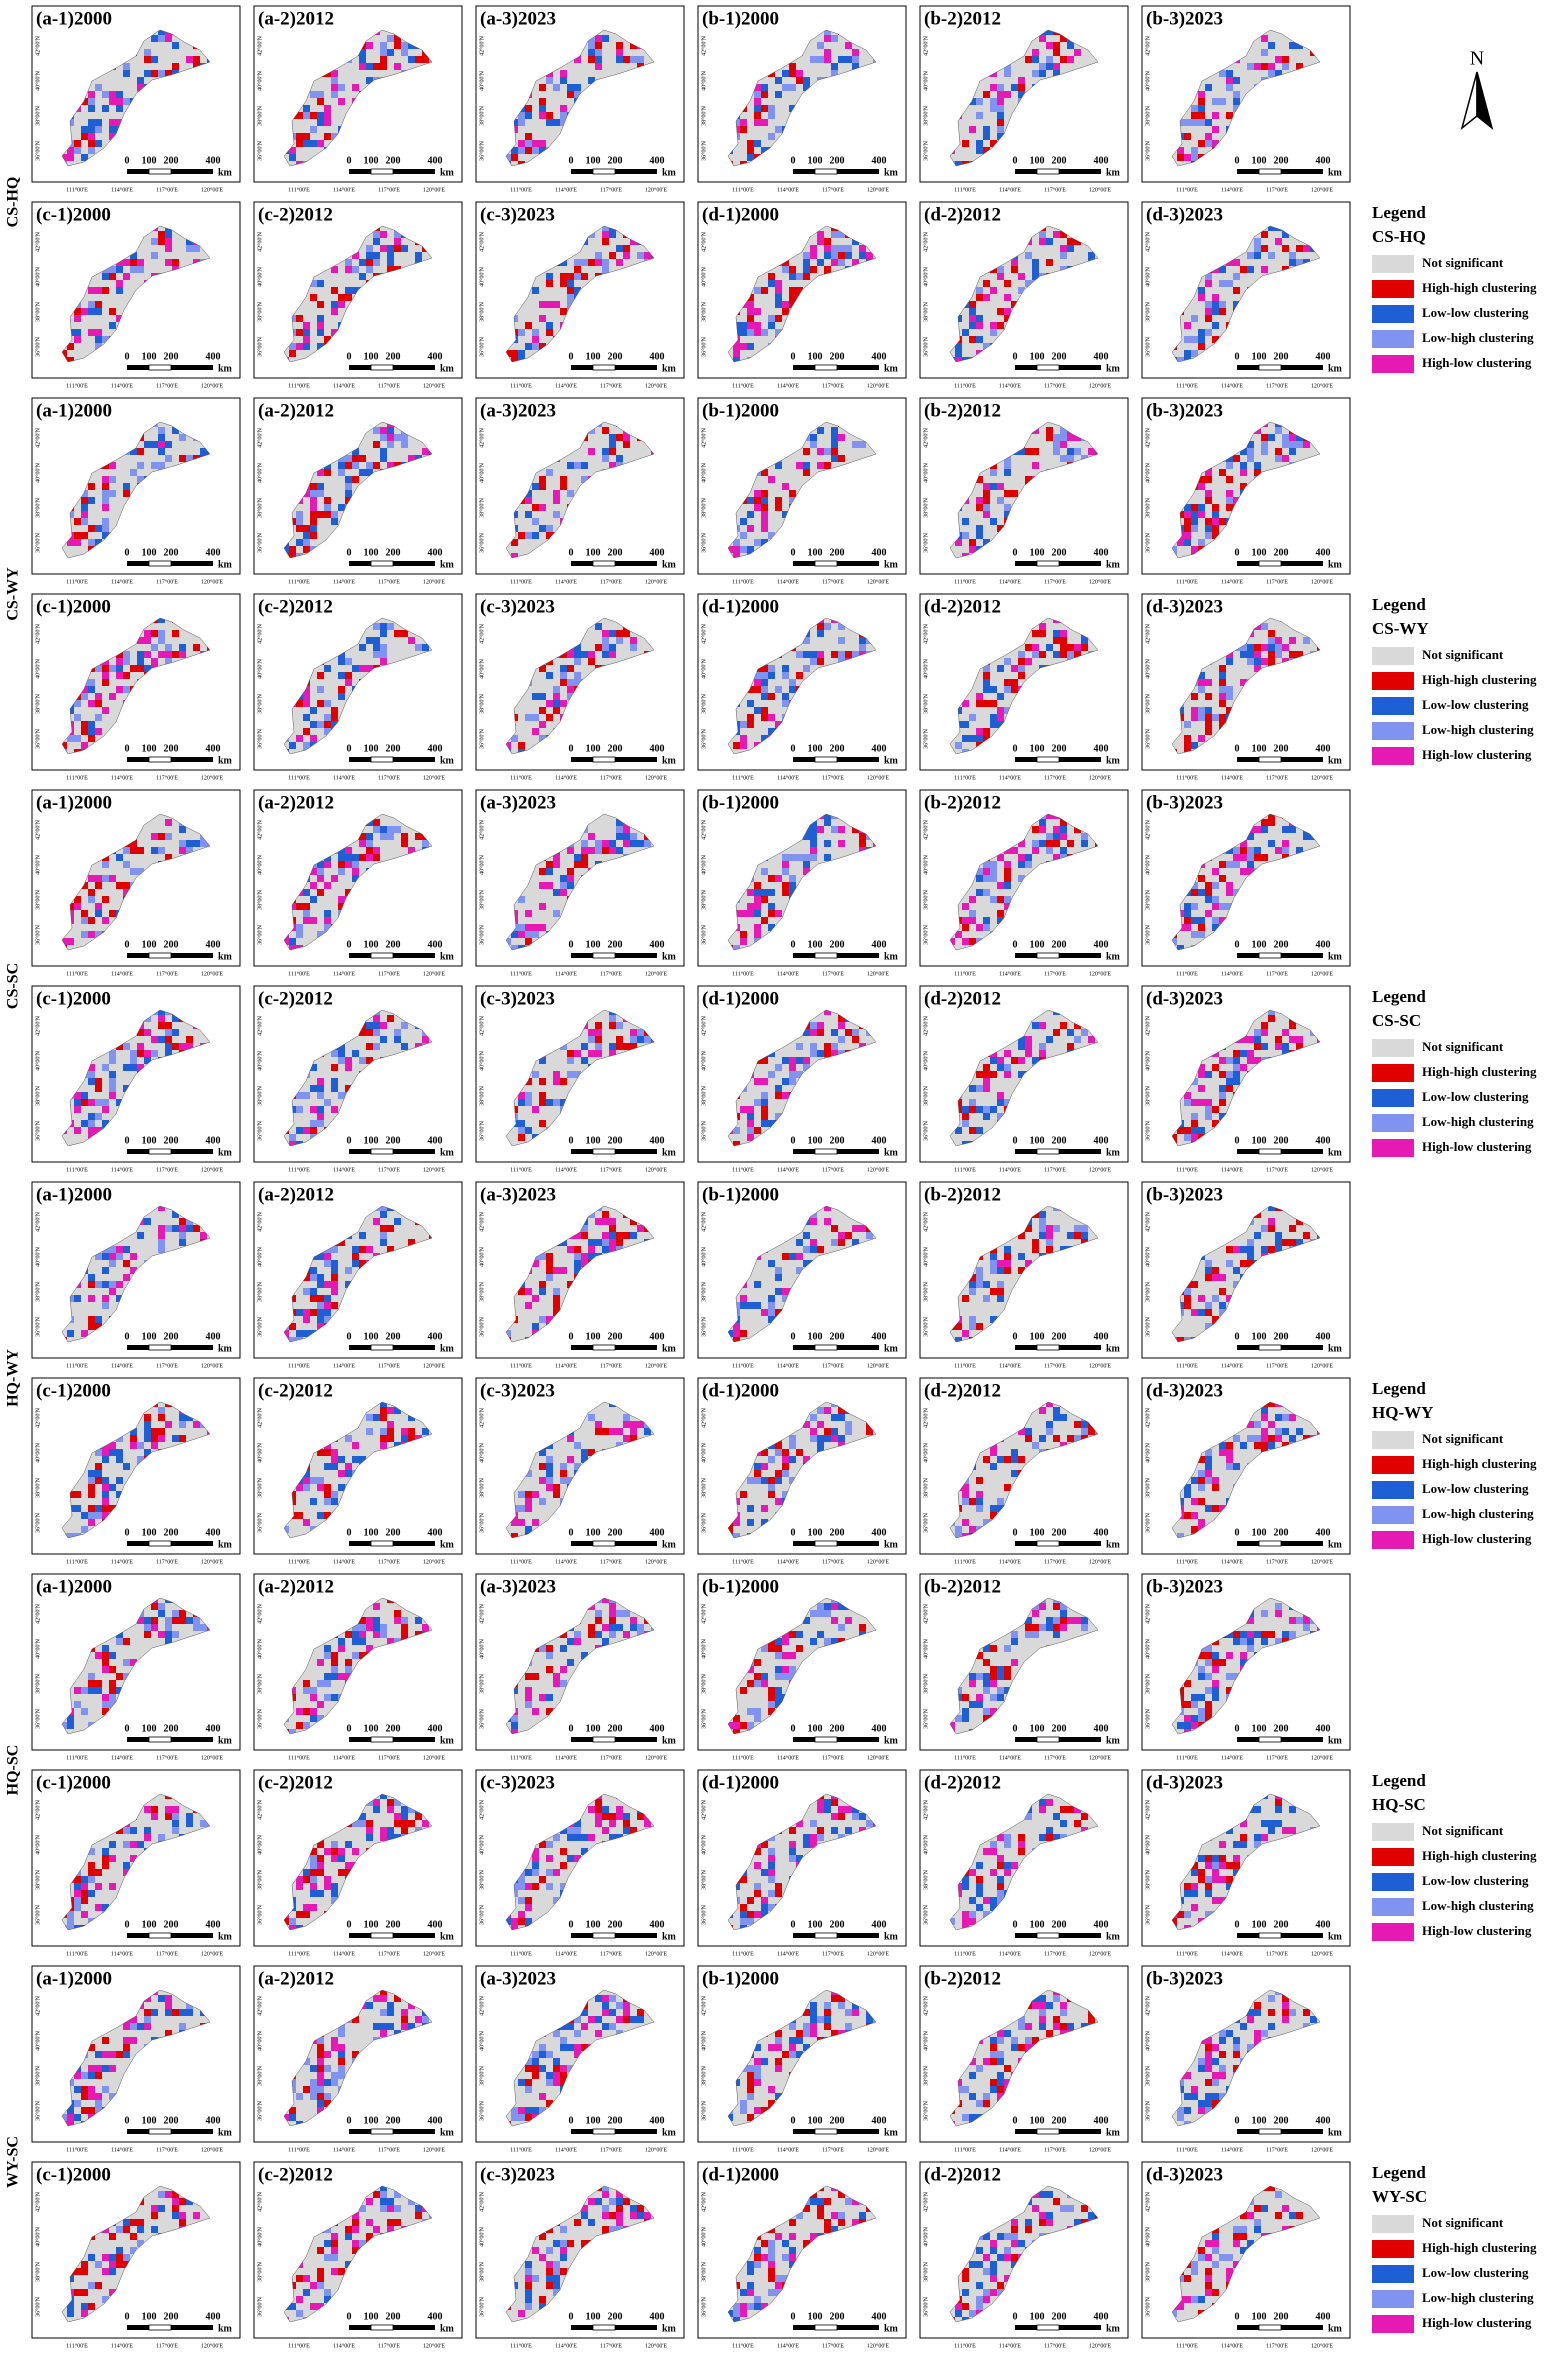  I want to click on lon-tick-label: 117°00'E, so click(1055, 777).